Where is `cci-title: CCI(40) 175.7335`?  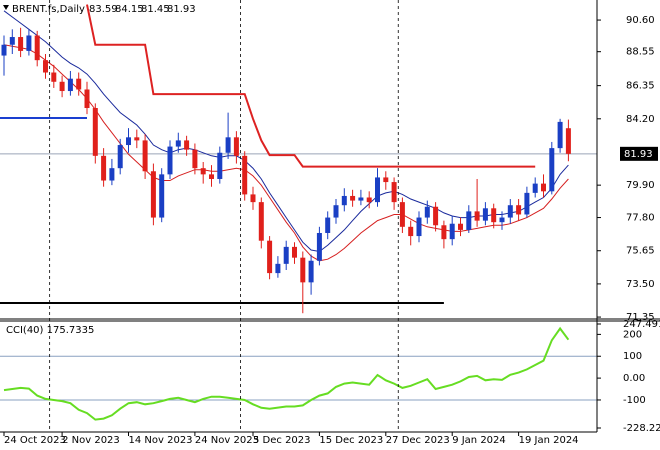
cci-title: CCI(40) 175.7335 is located at coordinates (50, 330).